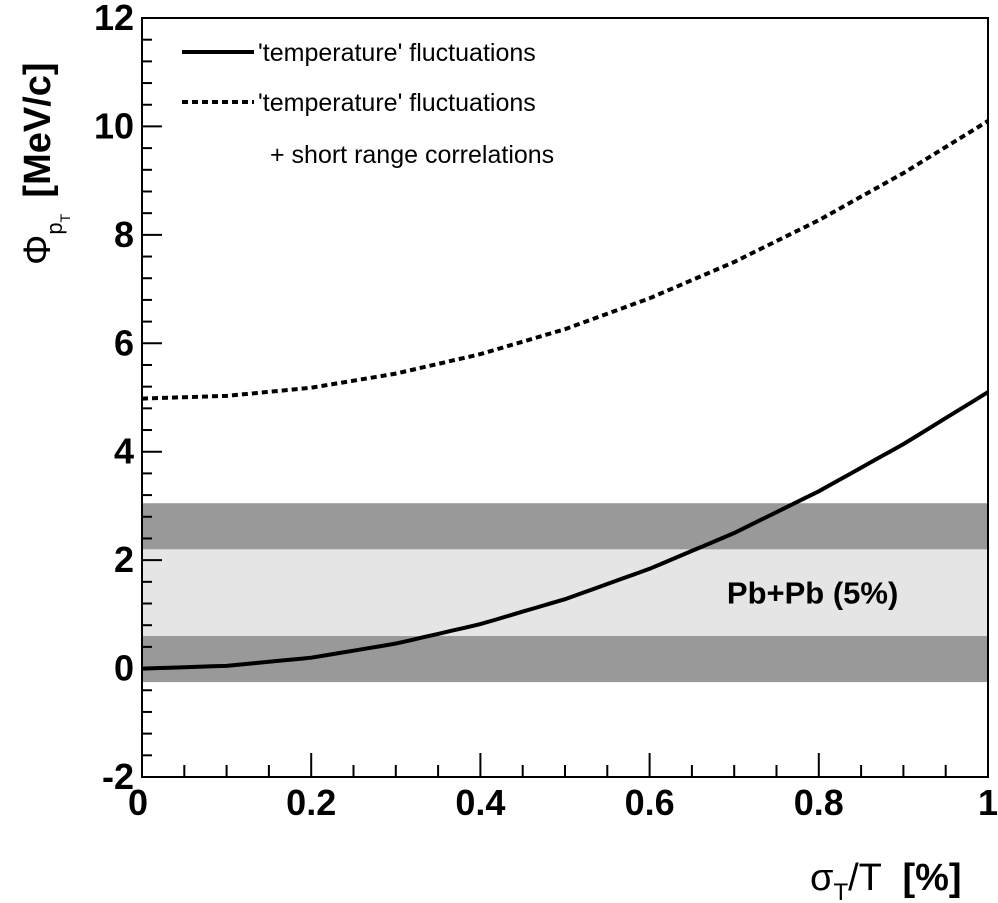  Describe the element at coordinates (931, 878) in the screenshot. I see `x-axis-unit: [%]` at that location.